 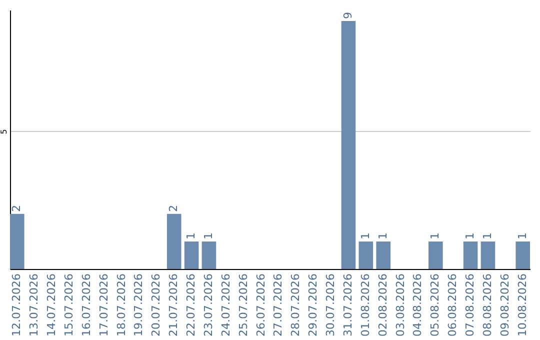 What do you see at coordinates (121, 305) in the screenshot?
I see `x-tick-label: 18.07.2026` at bounding box center [121, 305].